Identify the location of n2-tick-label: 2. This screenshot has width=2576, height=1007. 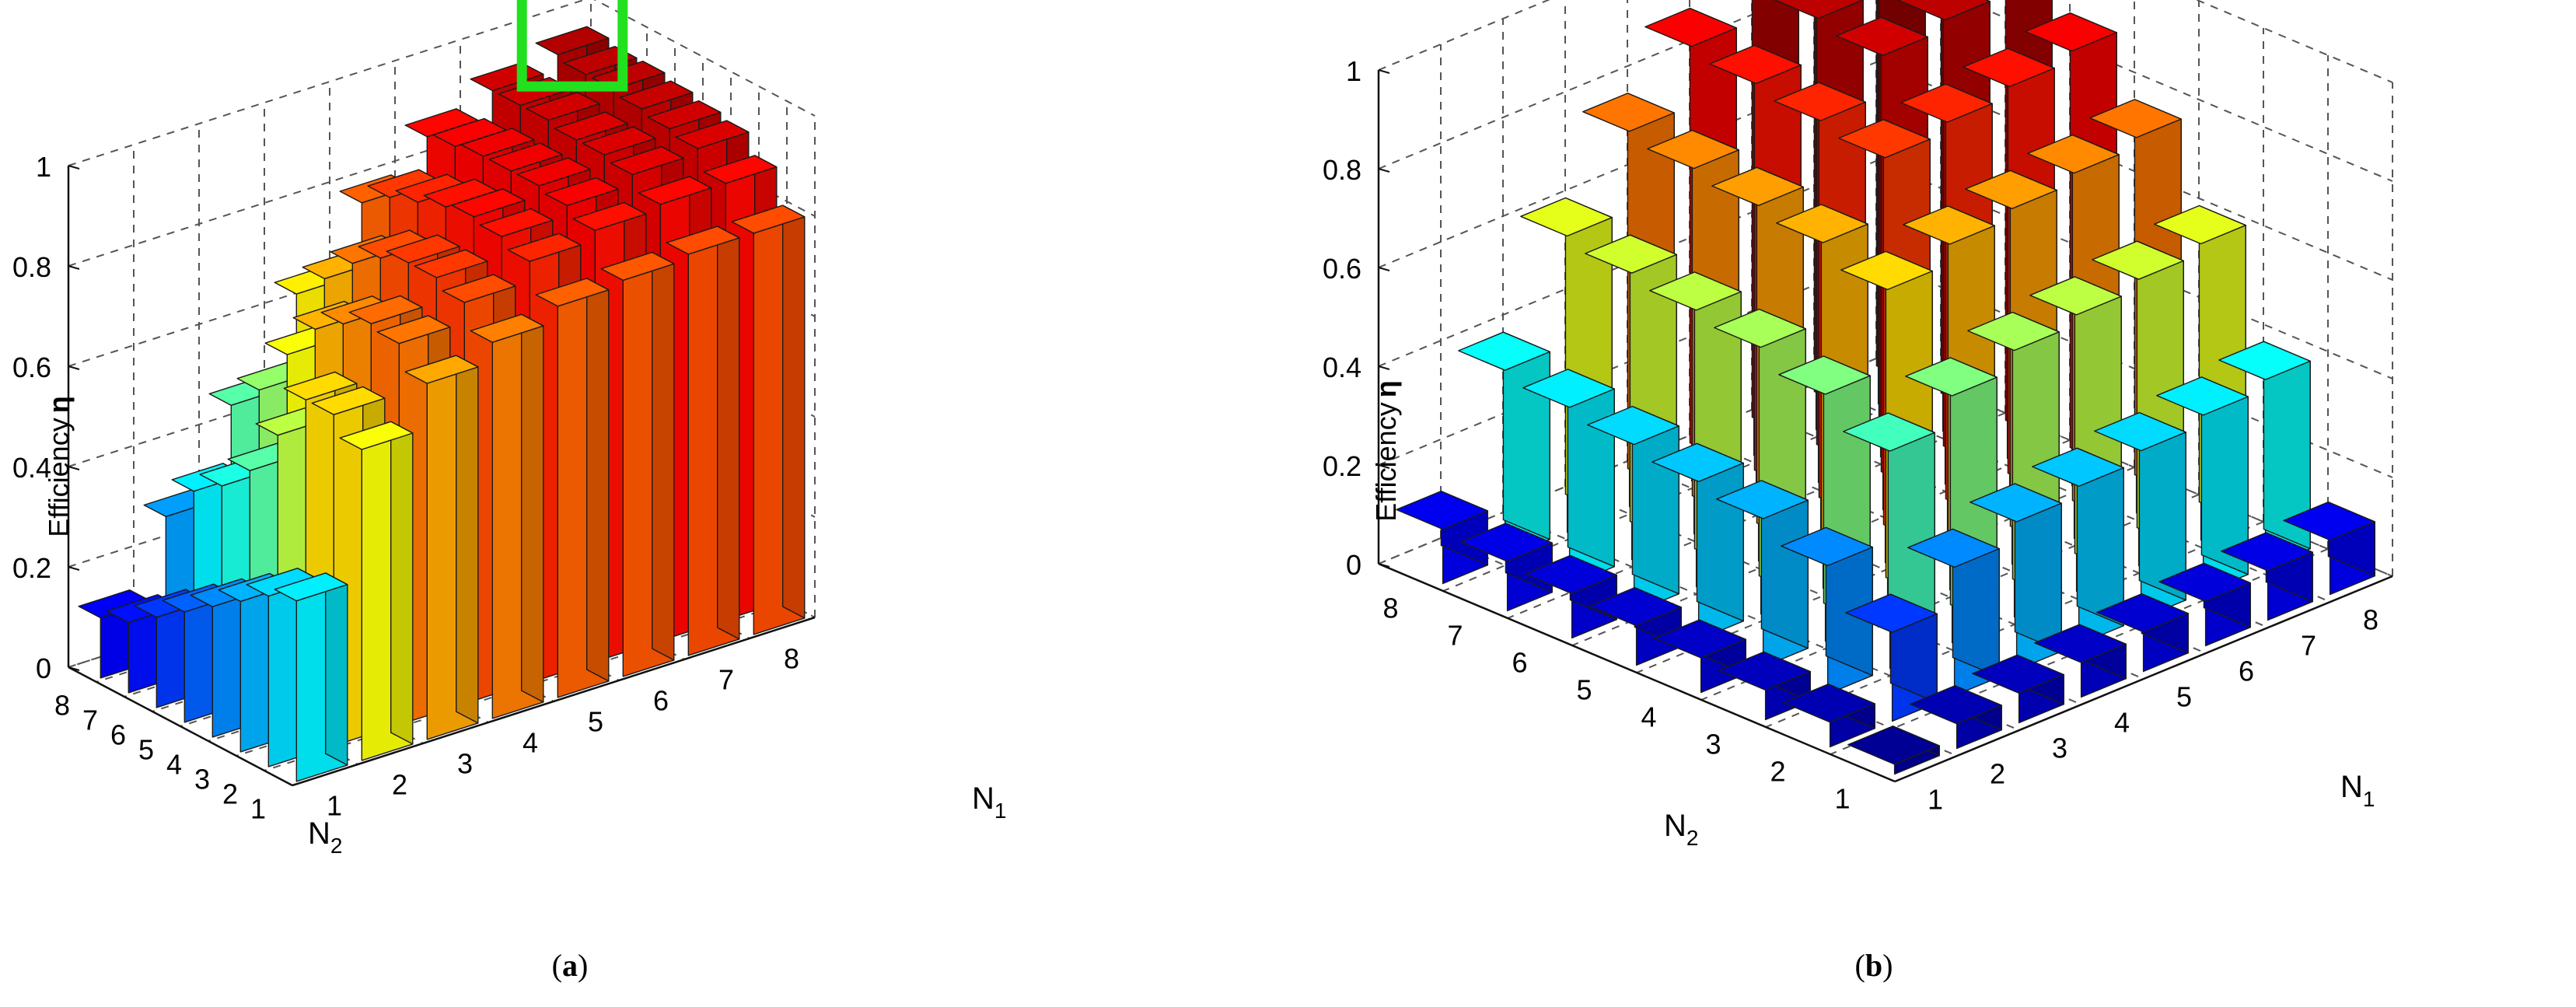
(230, 794).